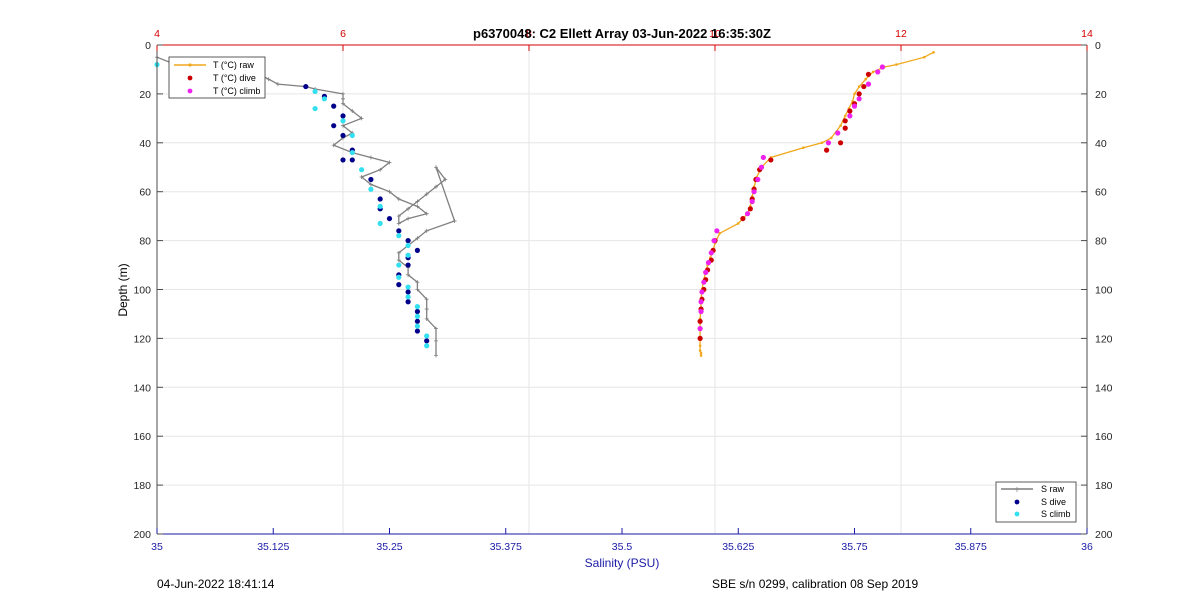  I want to click on x-tick-label: 35.125, so click(273, 547).